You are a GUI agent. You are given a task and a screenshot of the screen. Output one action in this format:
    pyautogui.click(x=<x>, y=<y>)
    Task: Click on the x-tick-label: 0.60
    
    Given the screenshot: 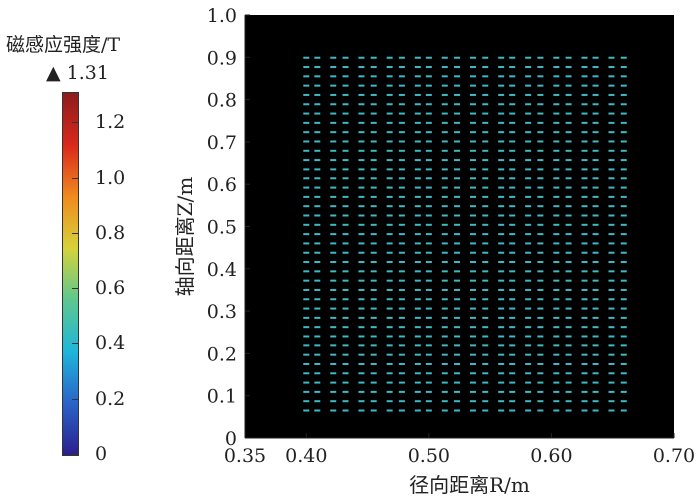 What is the action you would take?
    pyautogui.click(x=551, y=456)
    